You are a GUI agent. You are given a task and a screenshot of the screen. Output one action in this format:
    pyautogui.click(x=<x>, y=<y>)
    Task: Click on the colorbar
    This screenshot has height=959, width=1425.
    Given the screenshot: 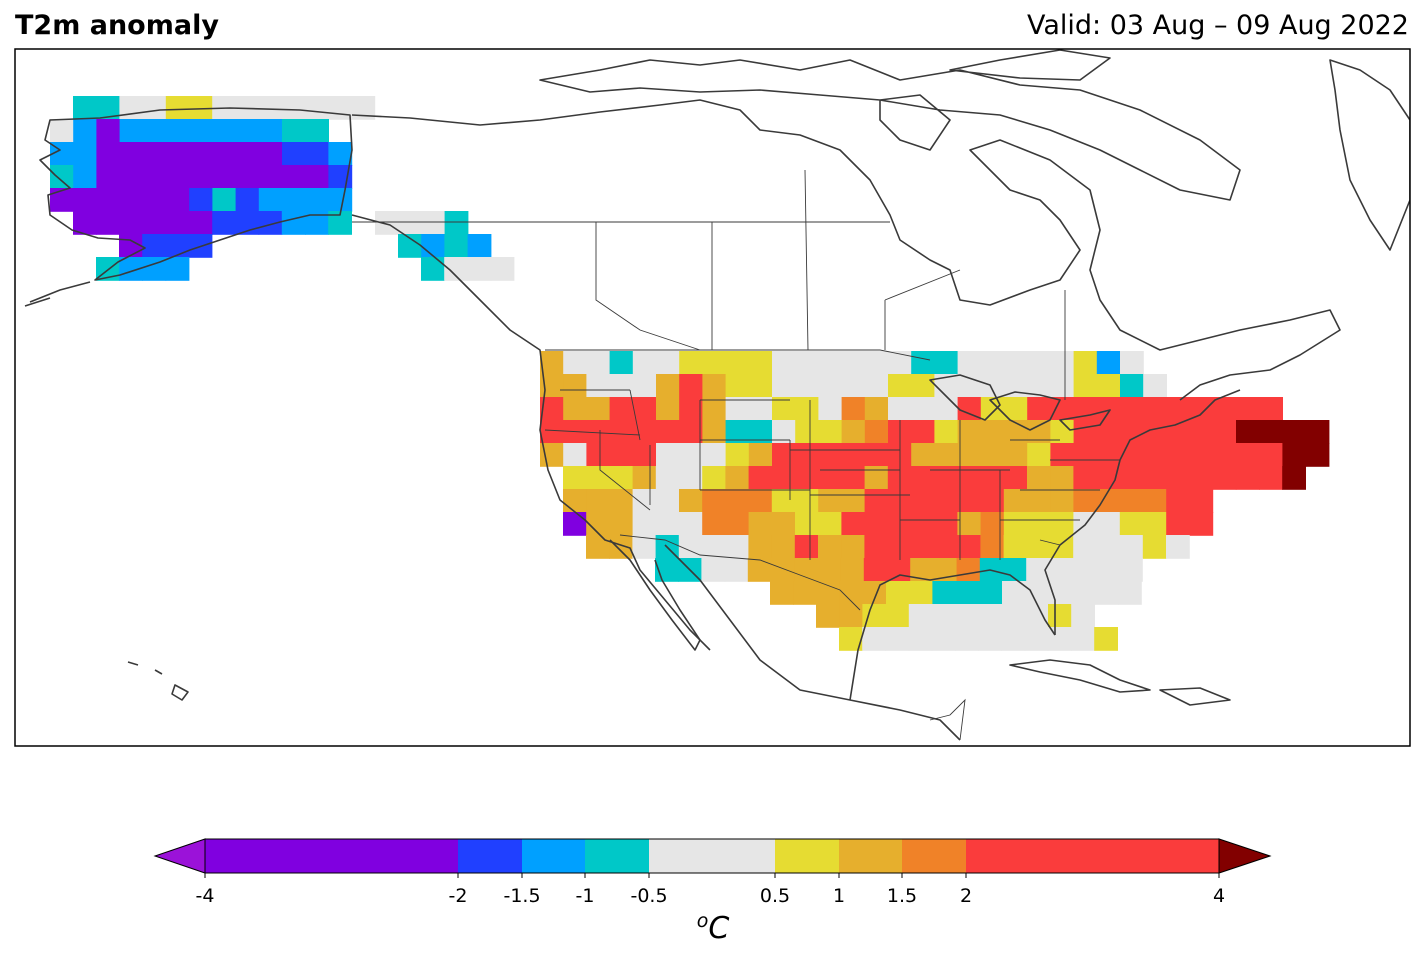 What is the action you would take?
    pyautogui.click(x=712, y=858)
    